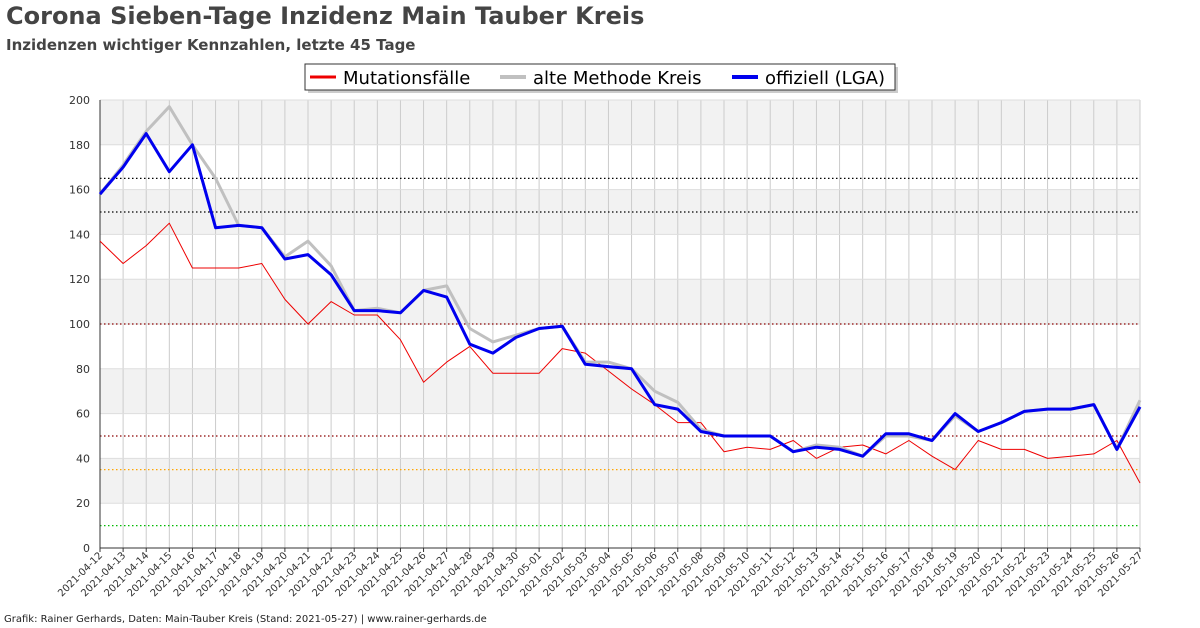 This screenshot has width=1200, height=628. What do you see at coordinates (79, 100) in the screenshot?
I see `y-tick-label: 200` at bounding box center [79, 100].